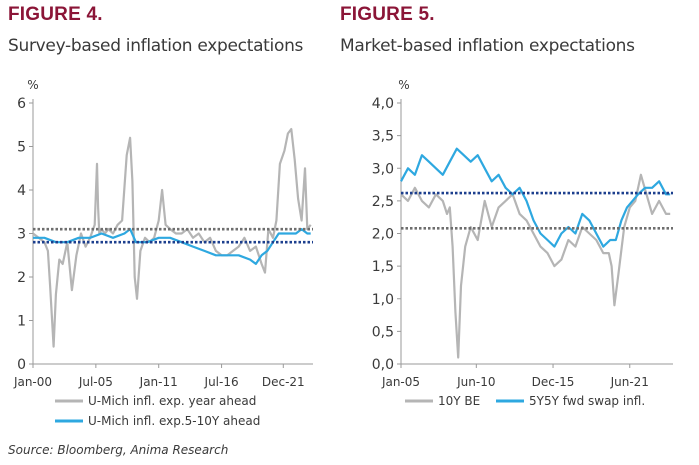 The height and width of the screenshot is (465, 699). What do you see at coordinates (629, 382) in the screenshot?
I see `x-tick-label: Jun-21` at bounding box center [629, 382].